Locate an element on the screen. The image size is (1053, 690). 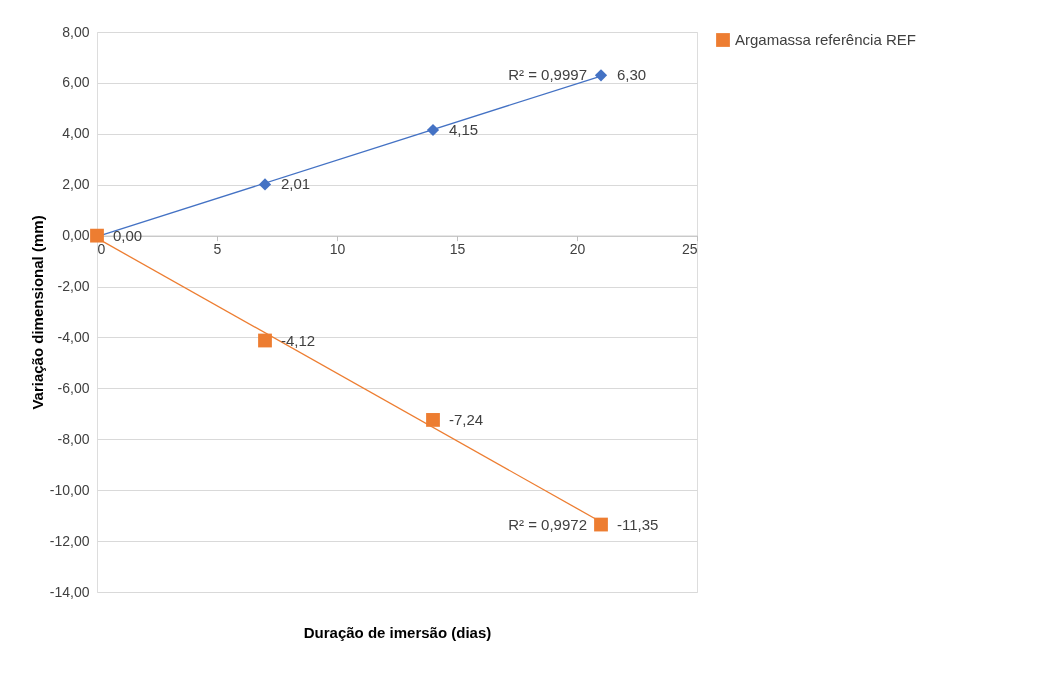
y-tick-label: 8,00 is located at coordinates (76, 31).